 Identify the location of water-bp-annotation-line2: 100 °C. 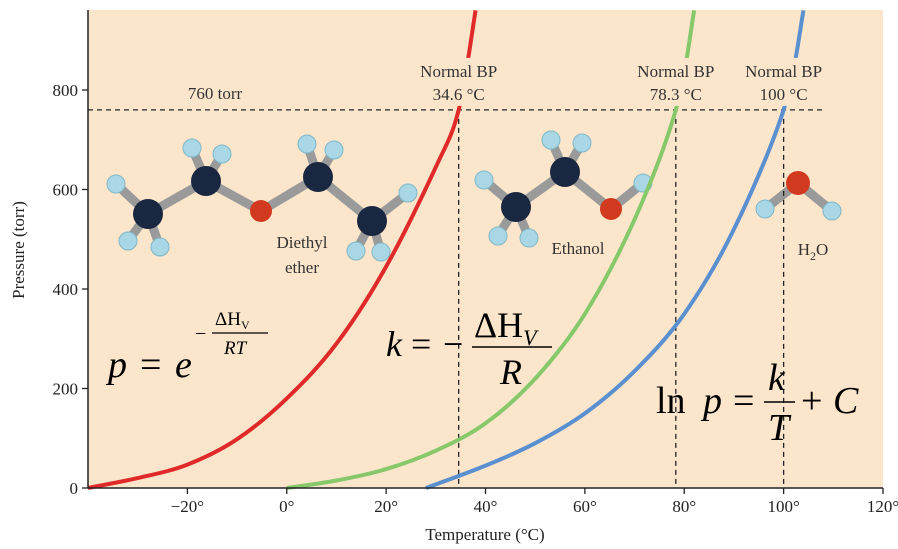
(784, 94).